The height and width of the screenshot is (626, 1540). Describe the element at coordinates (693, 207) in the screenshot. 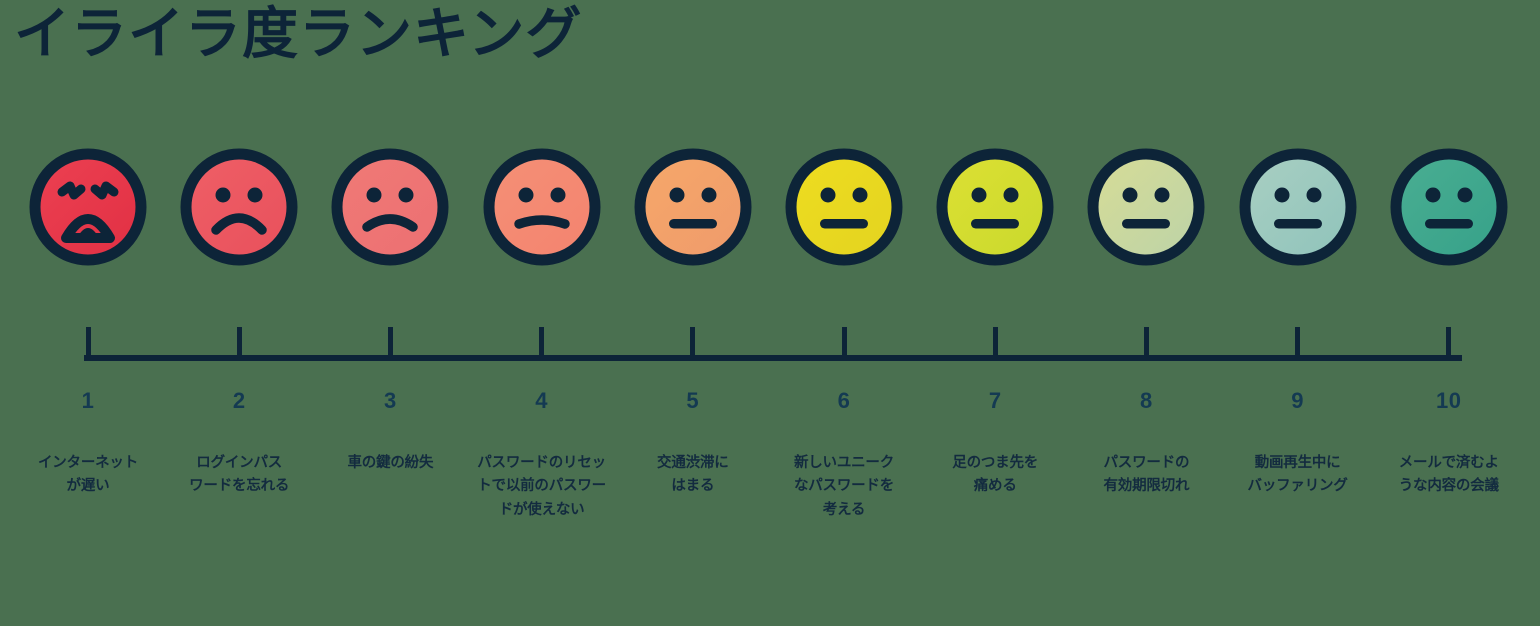

I see `neutral-face-orange-icon` at that location.